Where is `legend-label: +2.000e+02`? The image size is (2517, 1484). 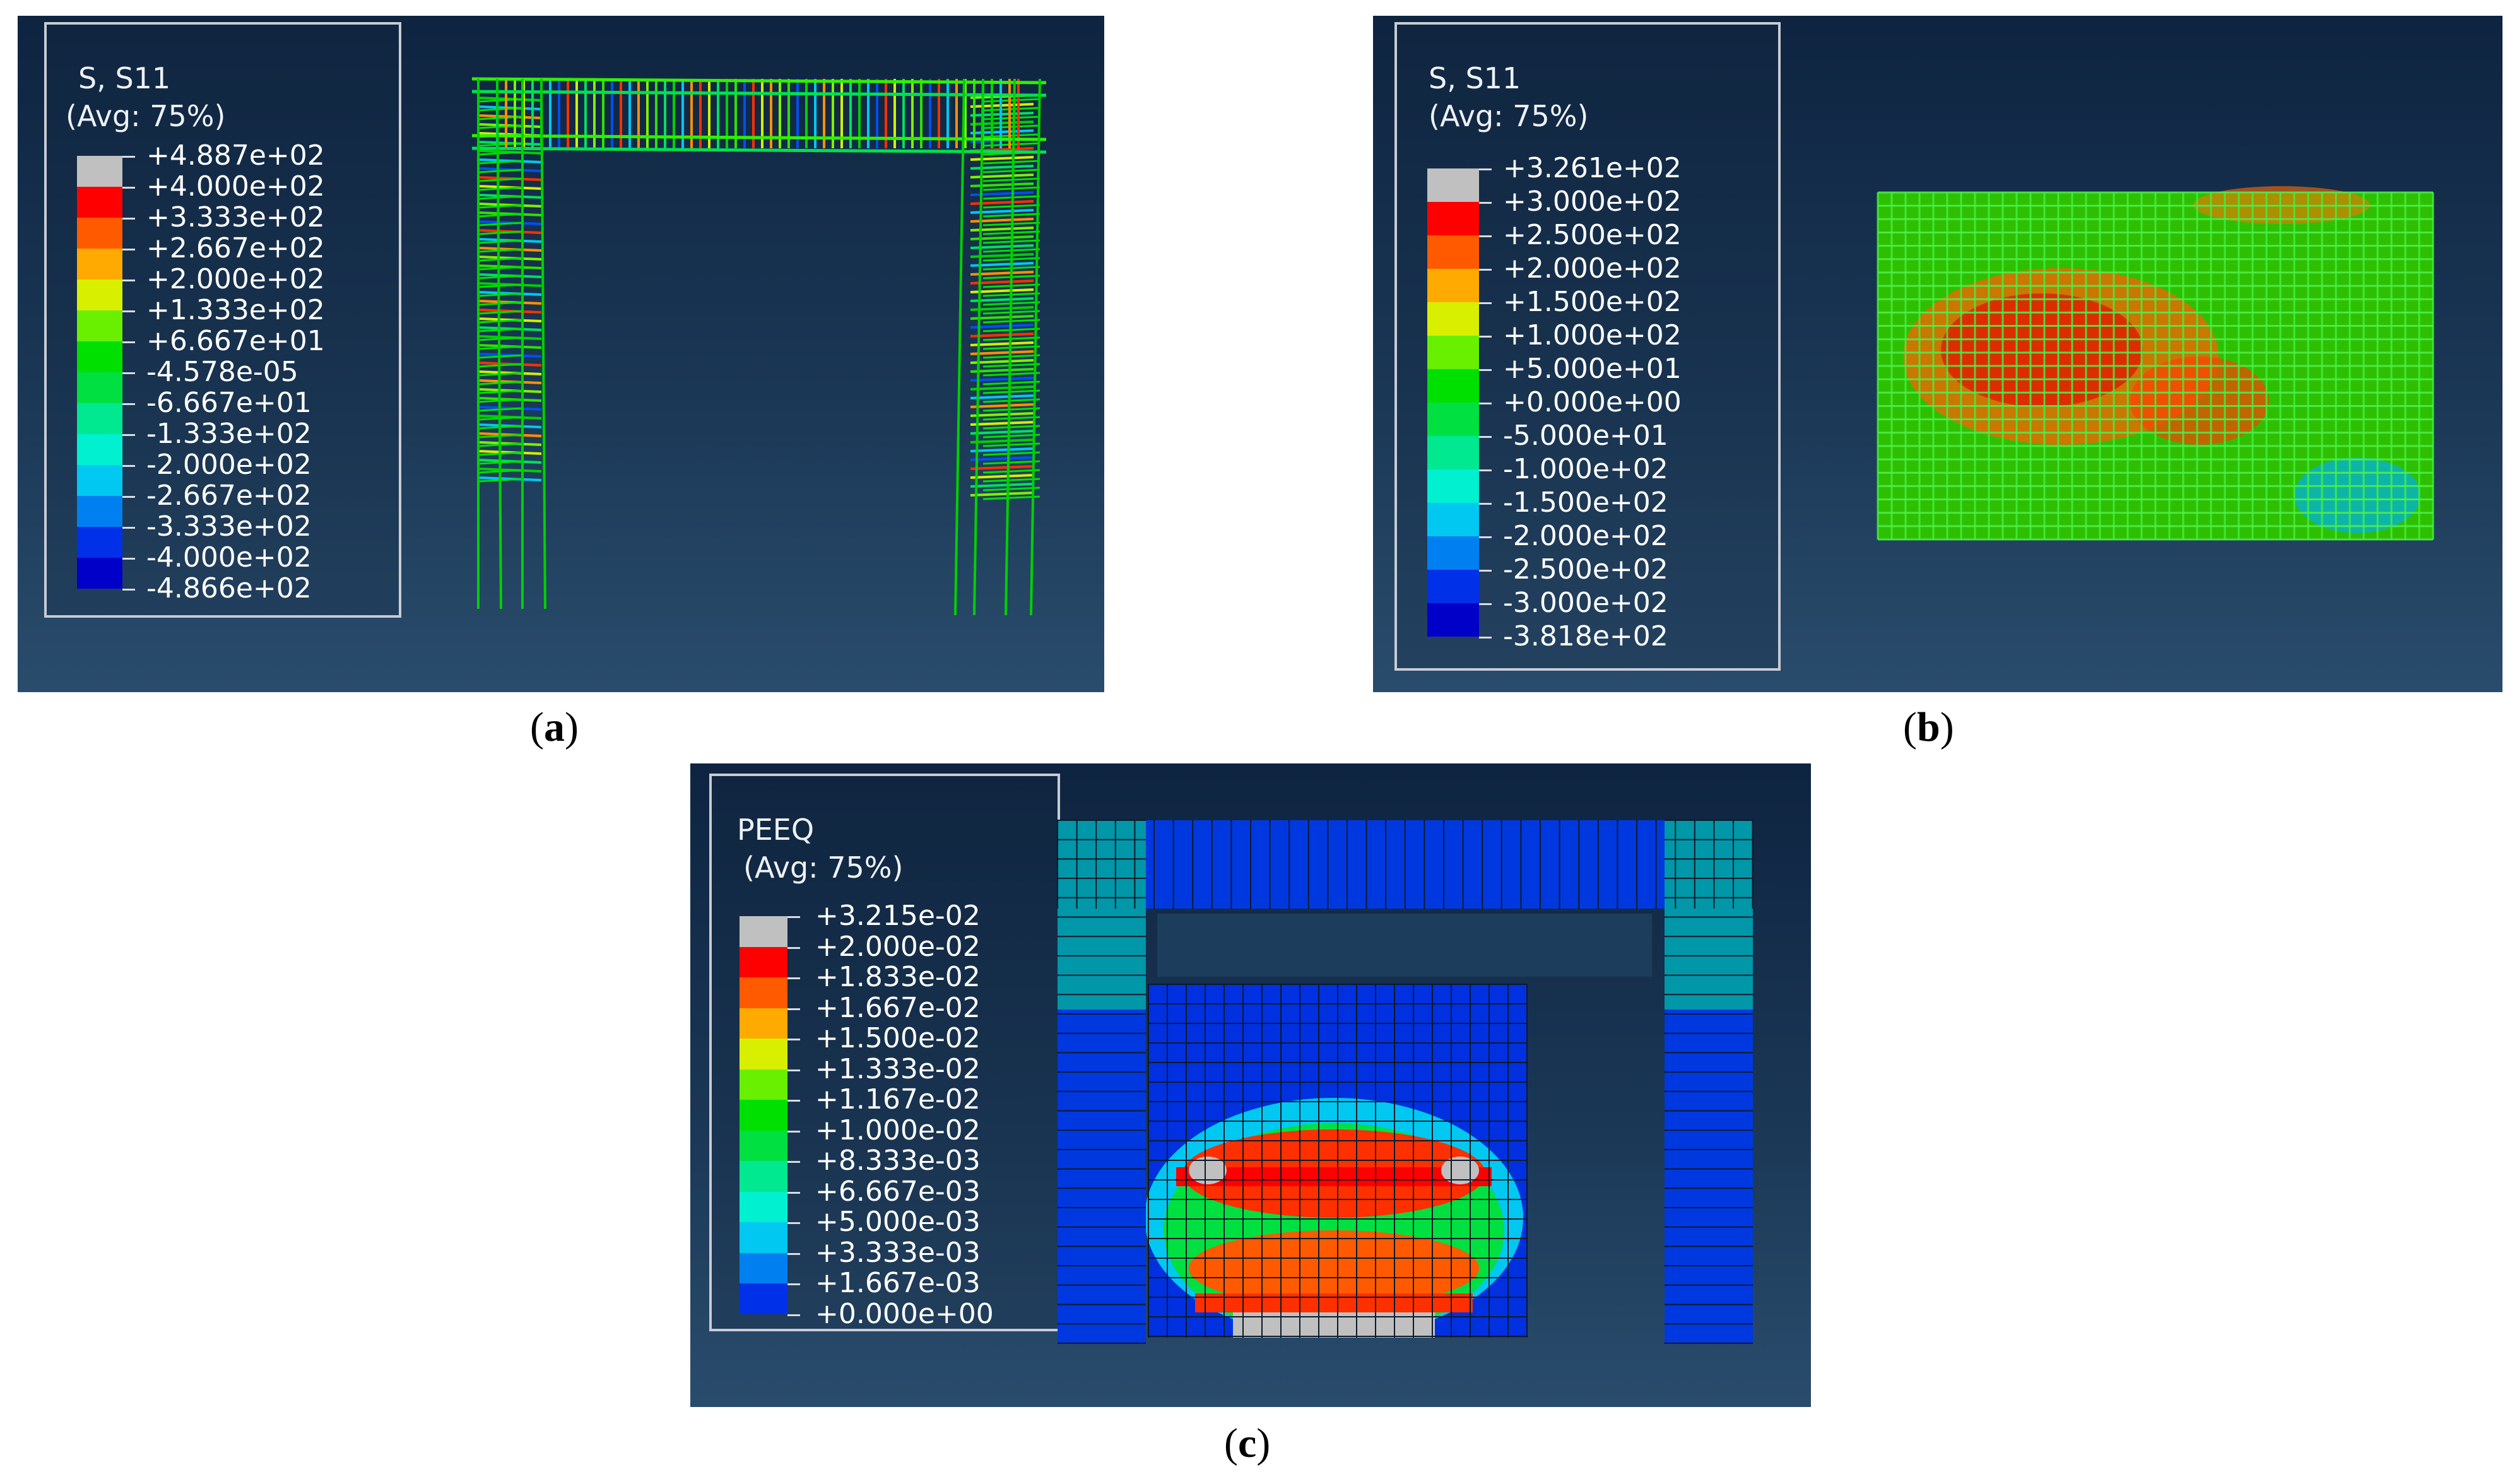 legend-label: +2.000e+02 is located at coordinates (1593, 268).